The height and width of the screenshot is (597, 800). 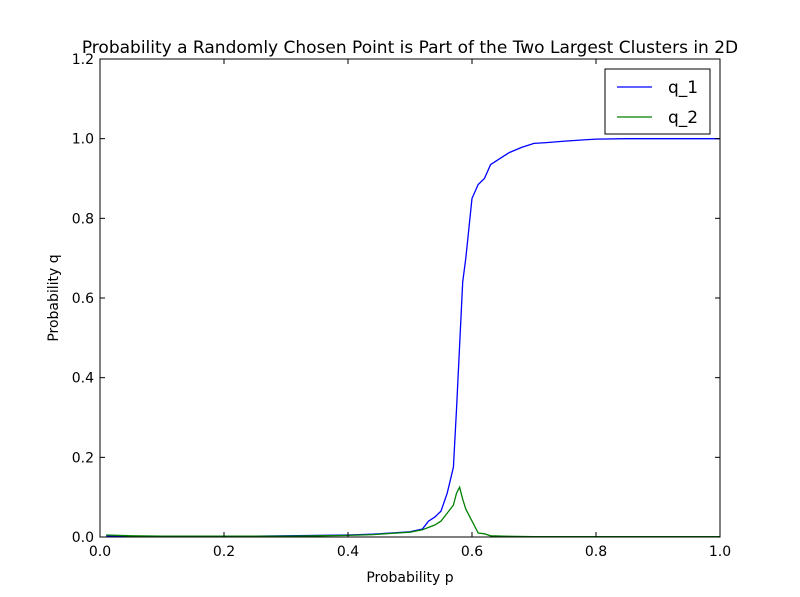 I want to click on legend-label-q2: q_2, so click(x=683, y=118).